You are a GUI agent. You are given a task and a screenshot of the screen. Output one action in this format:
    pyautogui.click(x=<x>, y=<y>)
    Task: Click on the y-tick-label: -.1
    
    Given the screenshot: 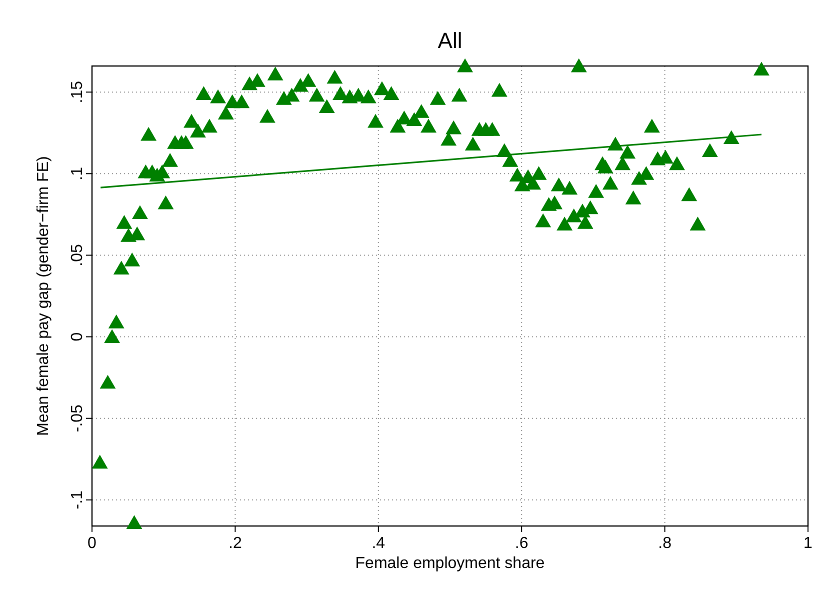 What is the action you would take?
    pyautogui.click(x=77, y=500)
    